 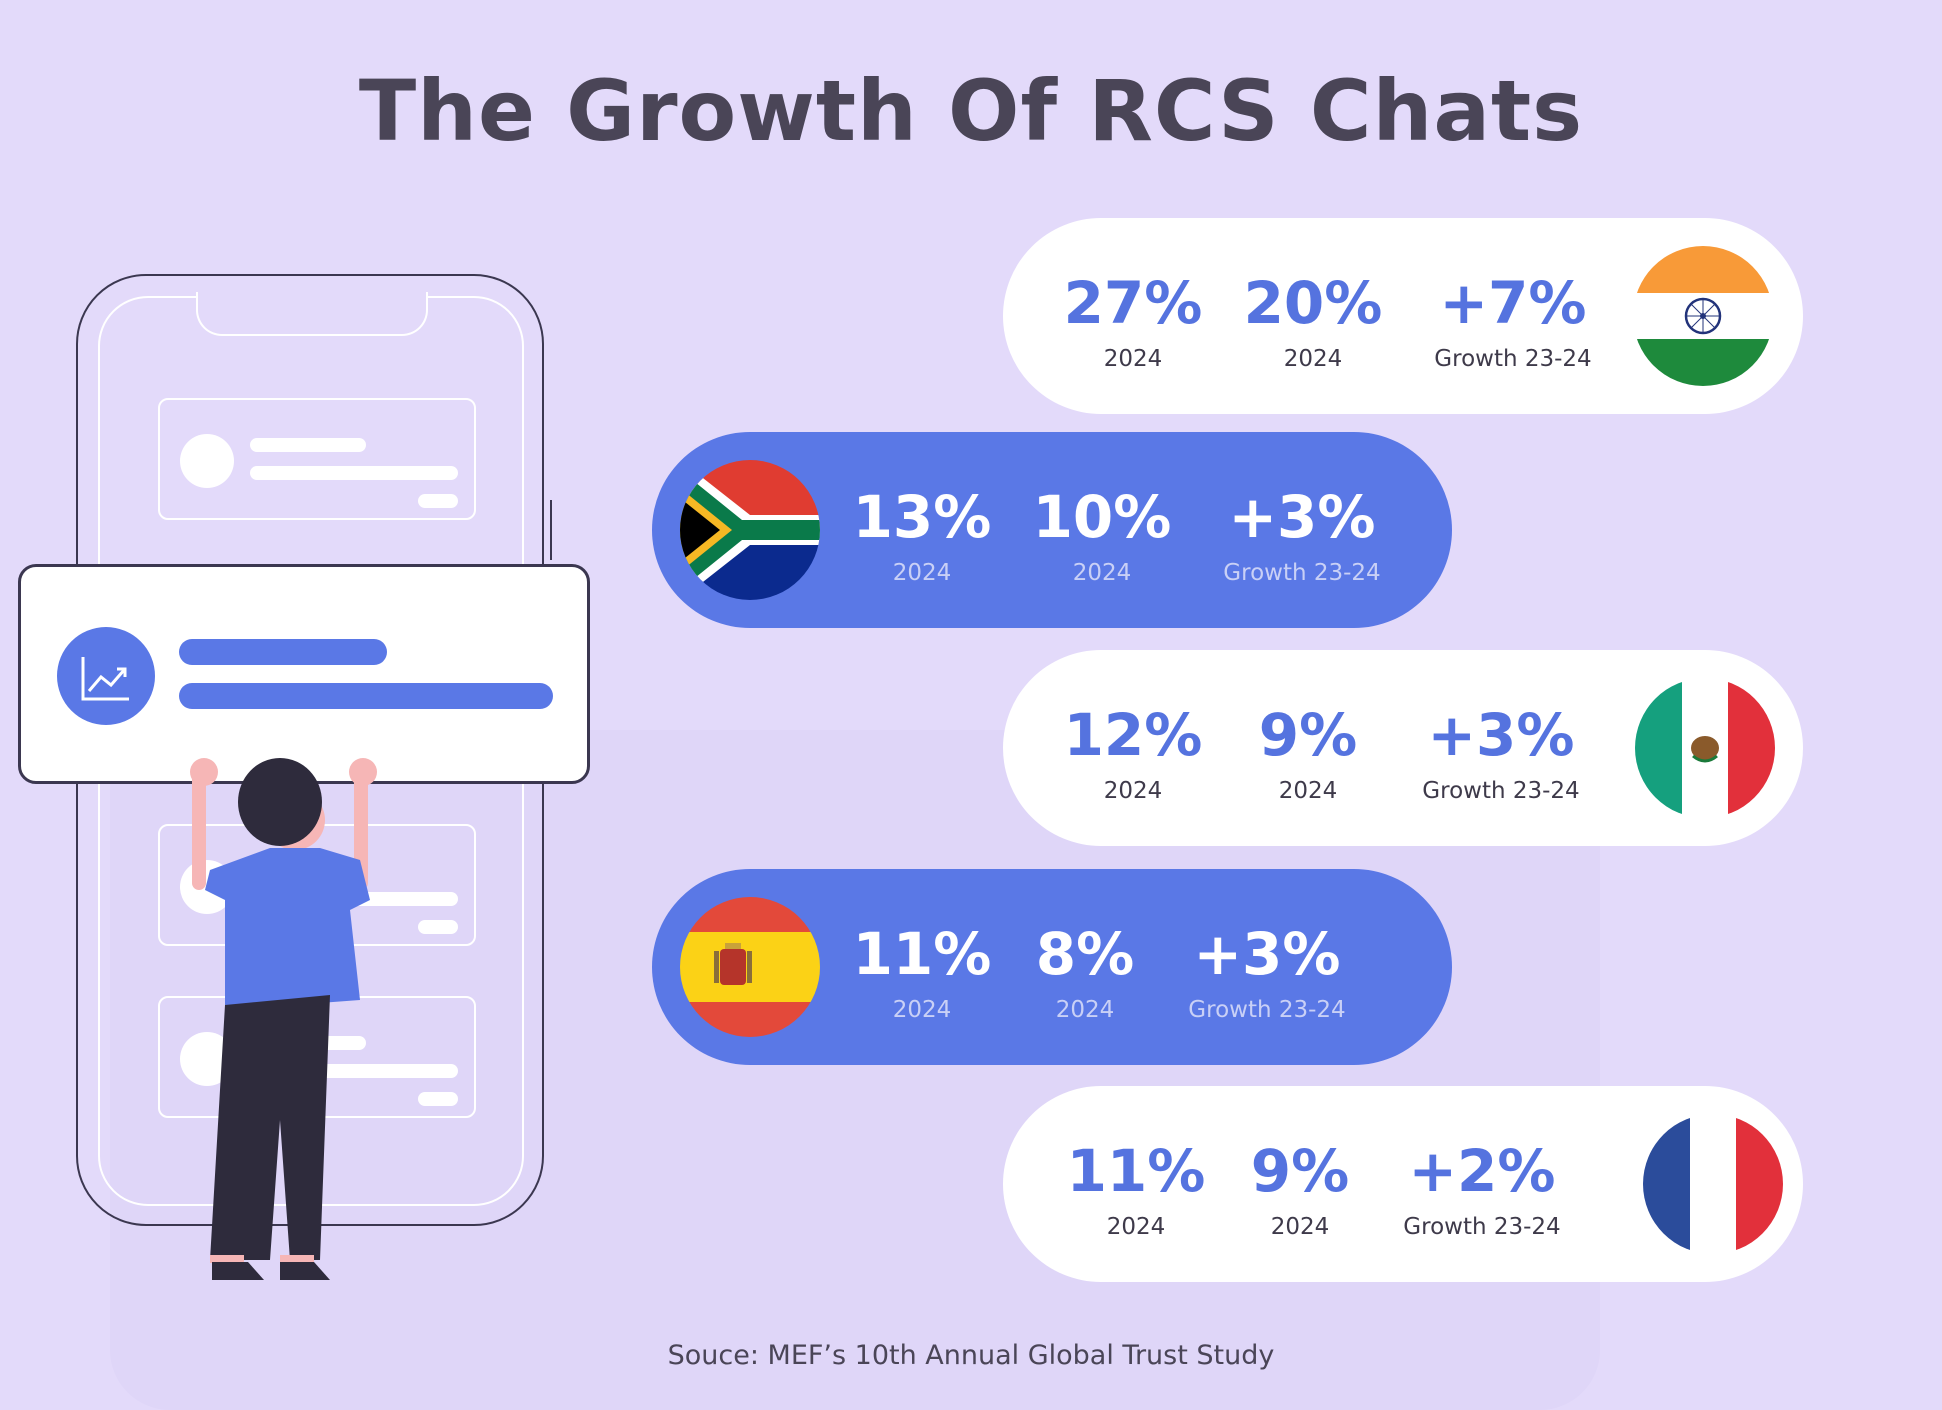 I want to click on stat-row-france: 11% 2024 9% 2024 +2% Growth 23-24, so click(x=1403, y=1184).